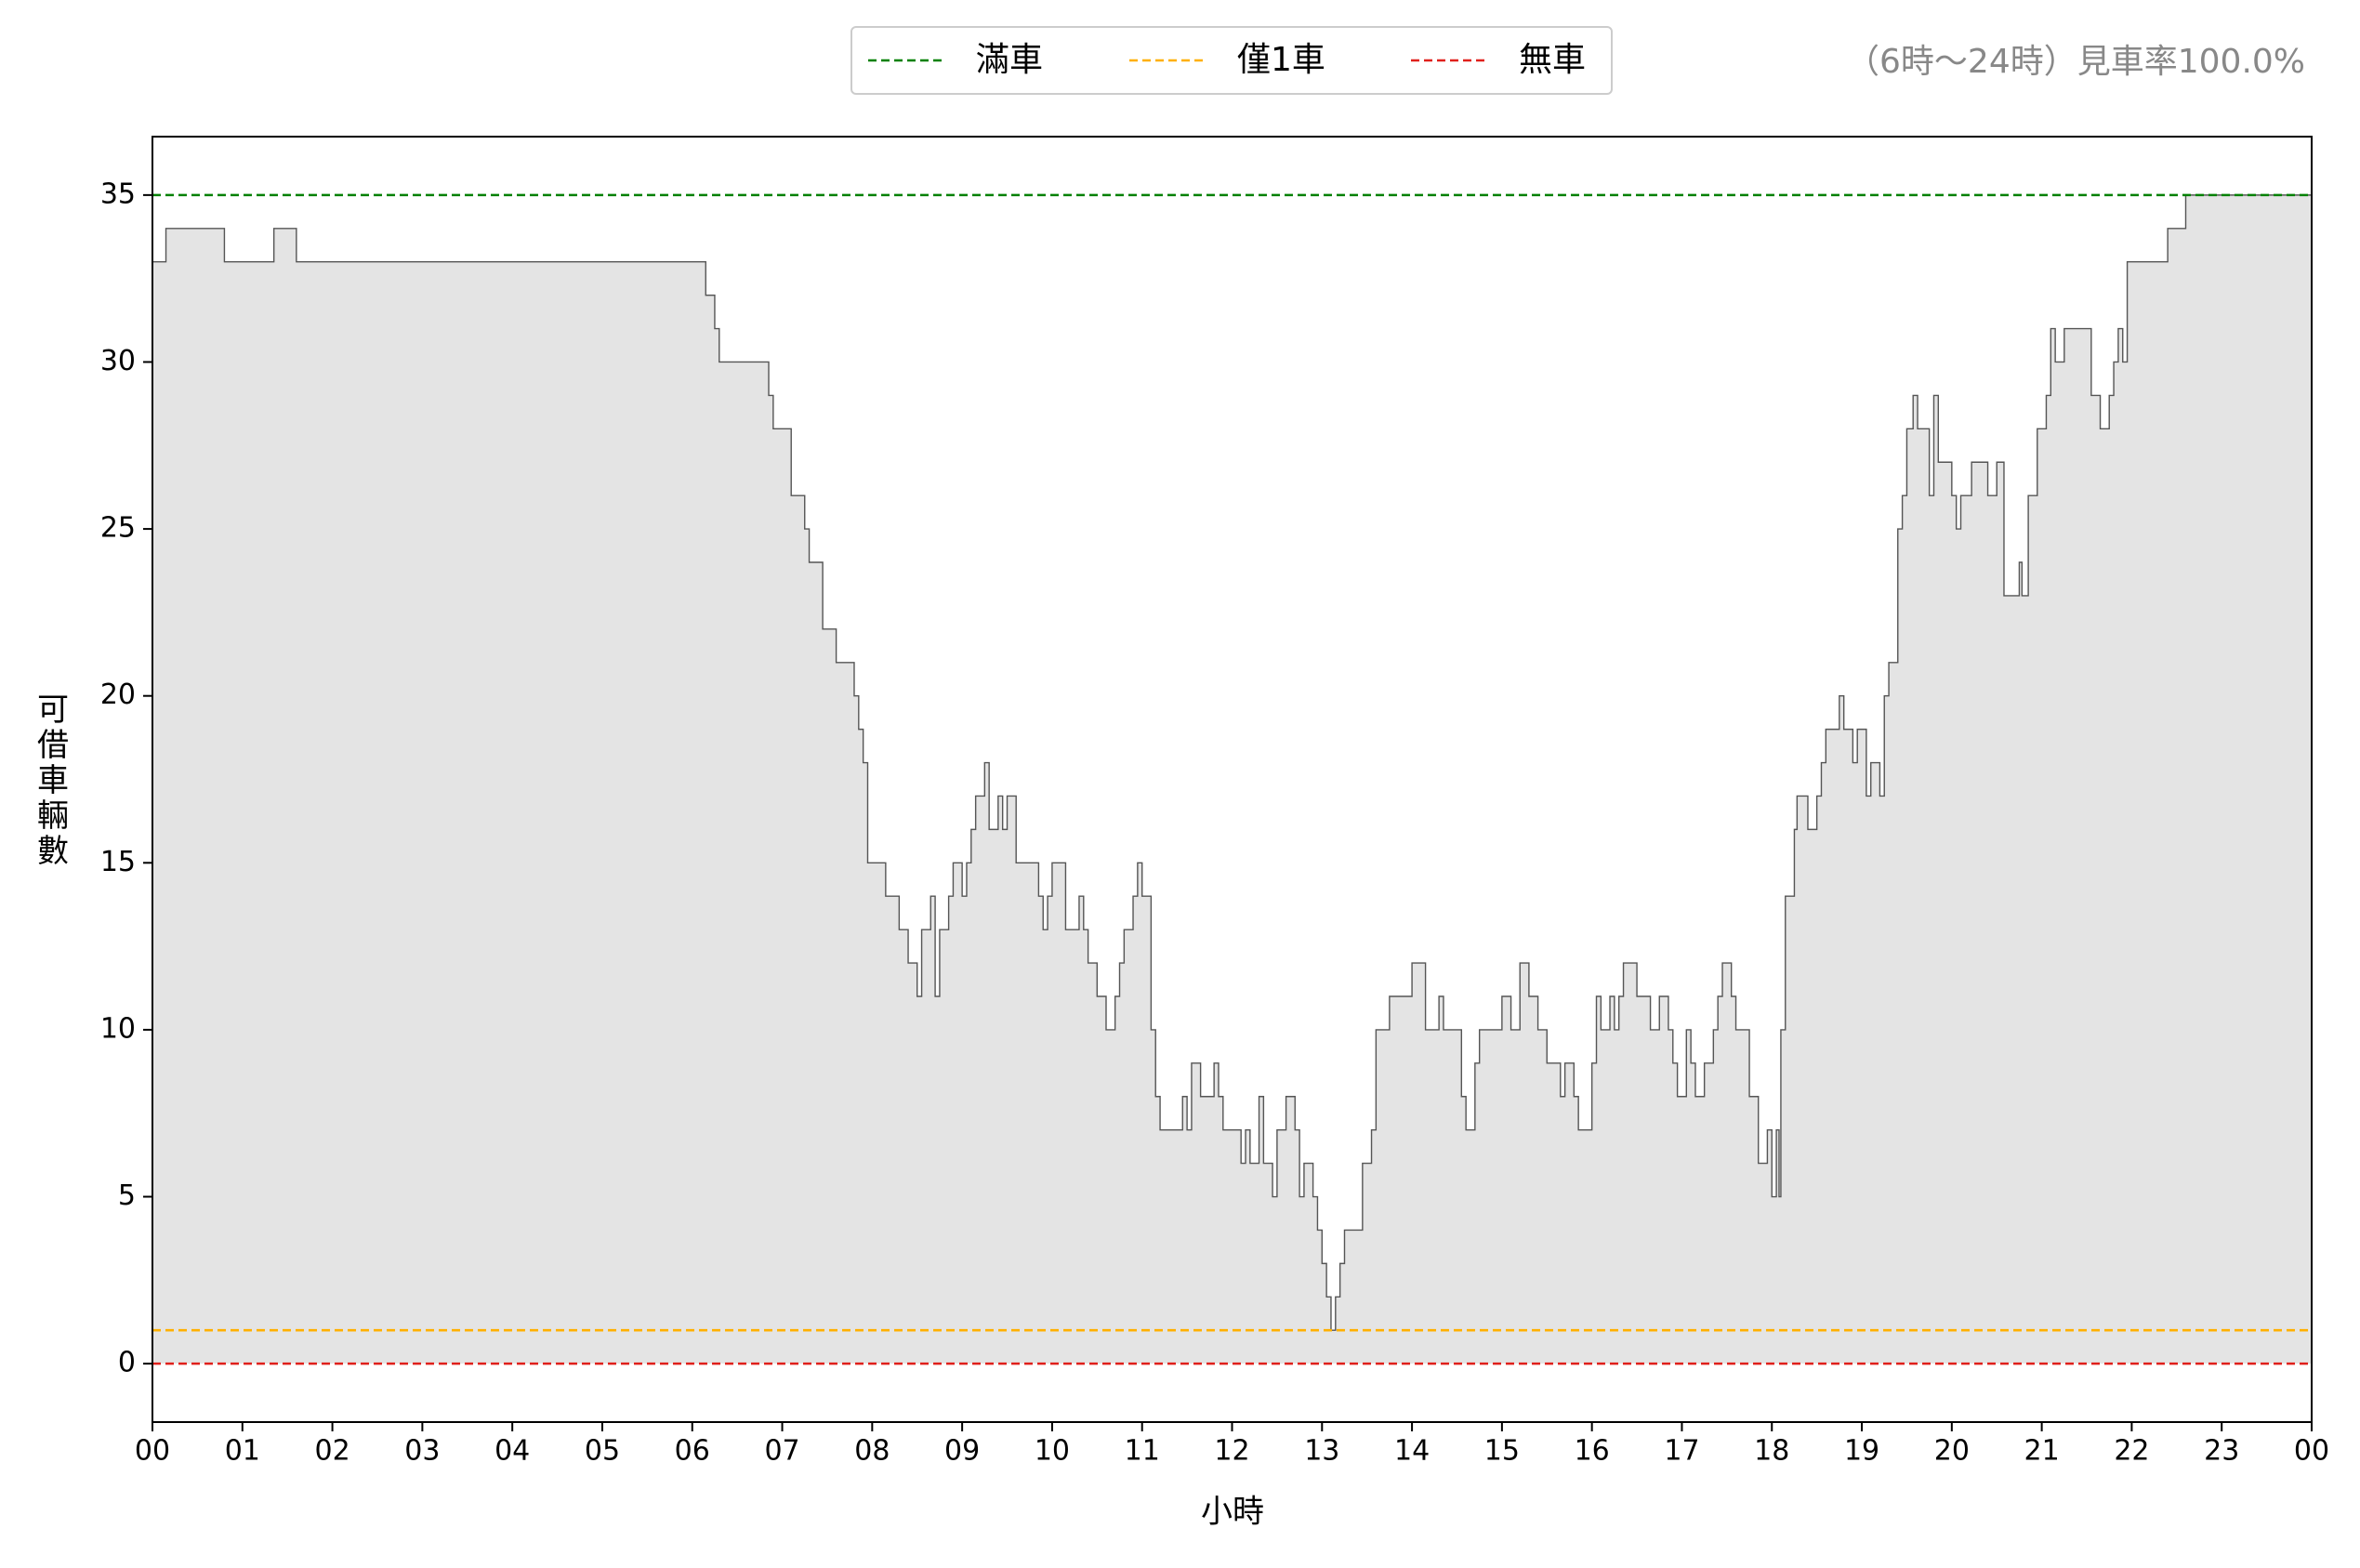  Describe the element at coordinates (50, 780) in the screenshot. I see `y-axis-label: 可借車輛數` at that location.